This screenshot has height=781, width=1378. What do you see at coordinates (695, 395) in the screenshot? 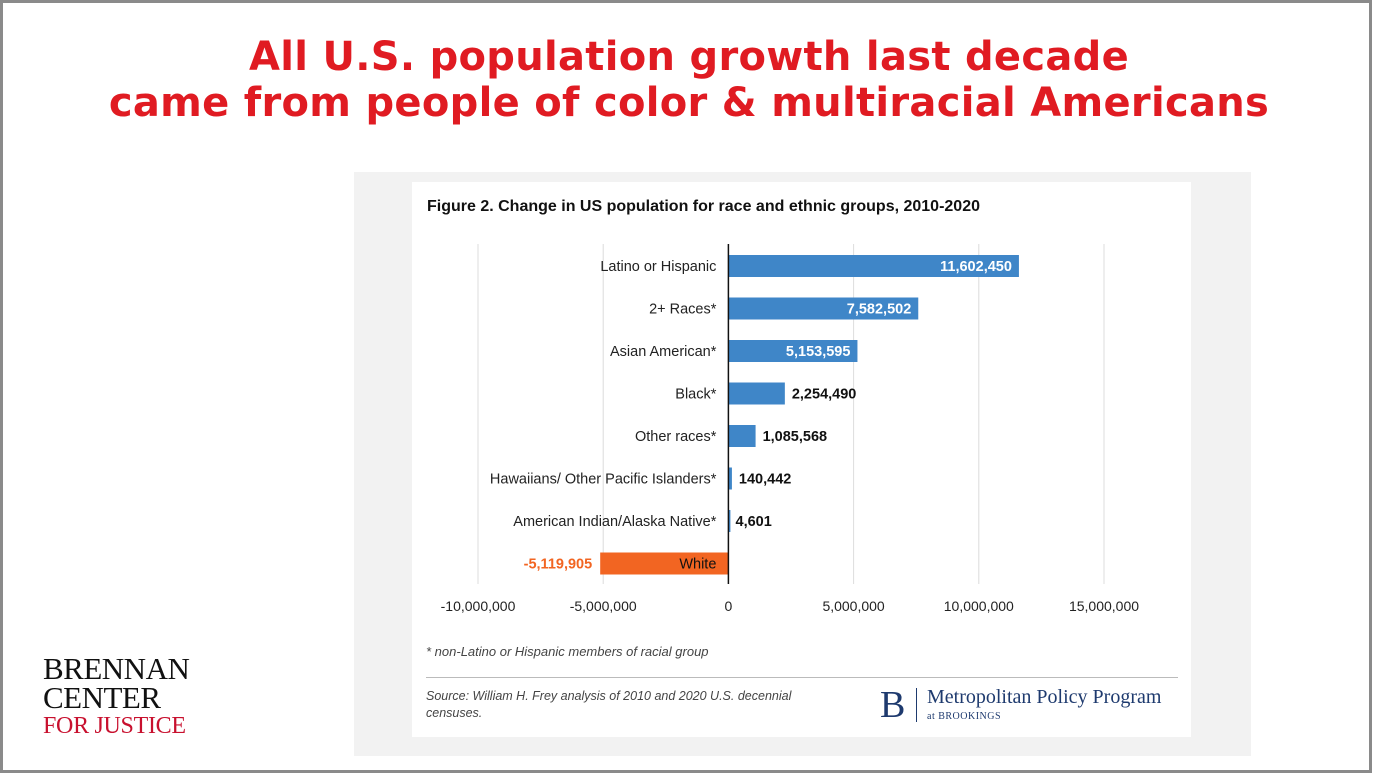
I see `category-label: Black*` at bounding box center [695, 395].